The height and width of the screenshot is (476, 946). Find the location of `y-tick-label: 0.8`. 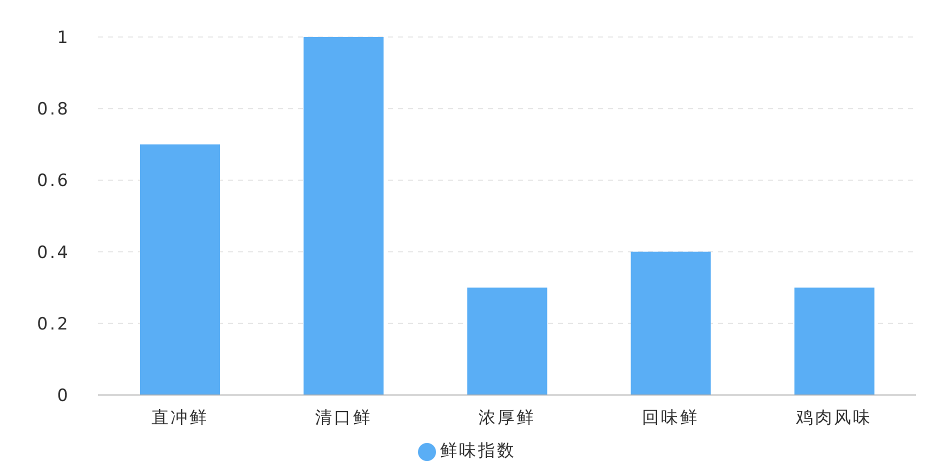

y-tick-label: 0.8 is located at coordinates (53, 110).